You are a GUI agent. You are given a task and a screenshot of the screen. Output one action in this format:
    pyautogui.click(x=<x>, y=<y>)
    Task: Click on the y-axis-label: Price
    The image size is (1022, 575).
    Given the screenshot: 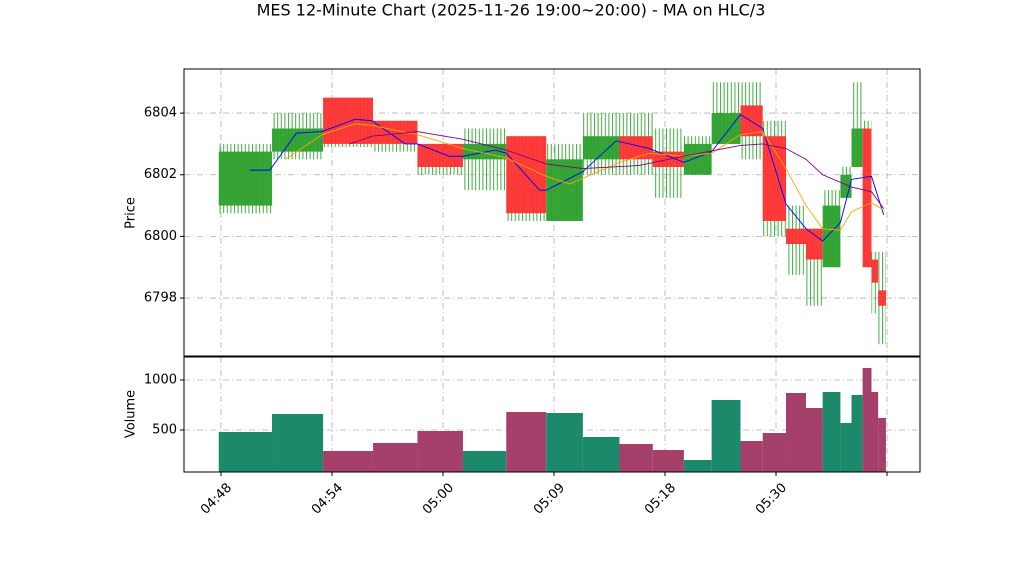 What is the action you would take?
    pyautogui.click(x=131, y=213)
    